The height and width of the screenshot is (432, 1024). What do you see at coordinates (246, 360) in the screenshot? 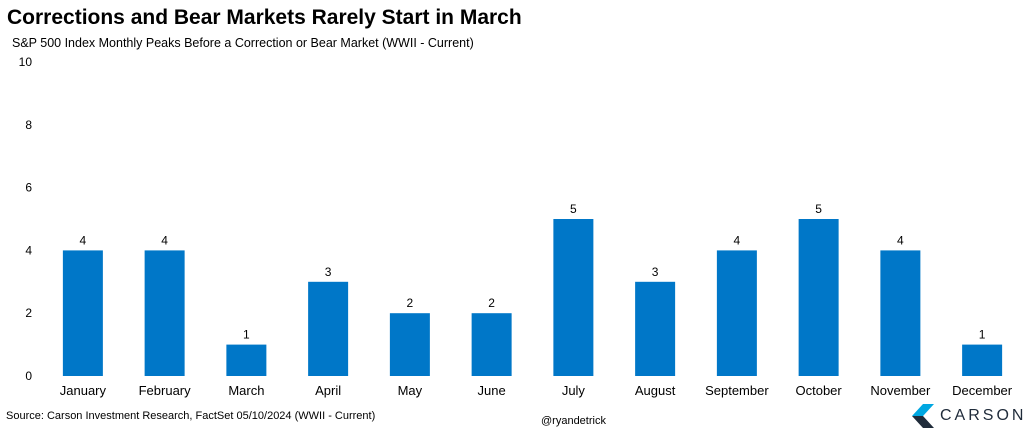
I see `bar-march` at bounding box center [246, 360].